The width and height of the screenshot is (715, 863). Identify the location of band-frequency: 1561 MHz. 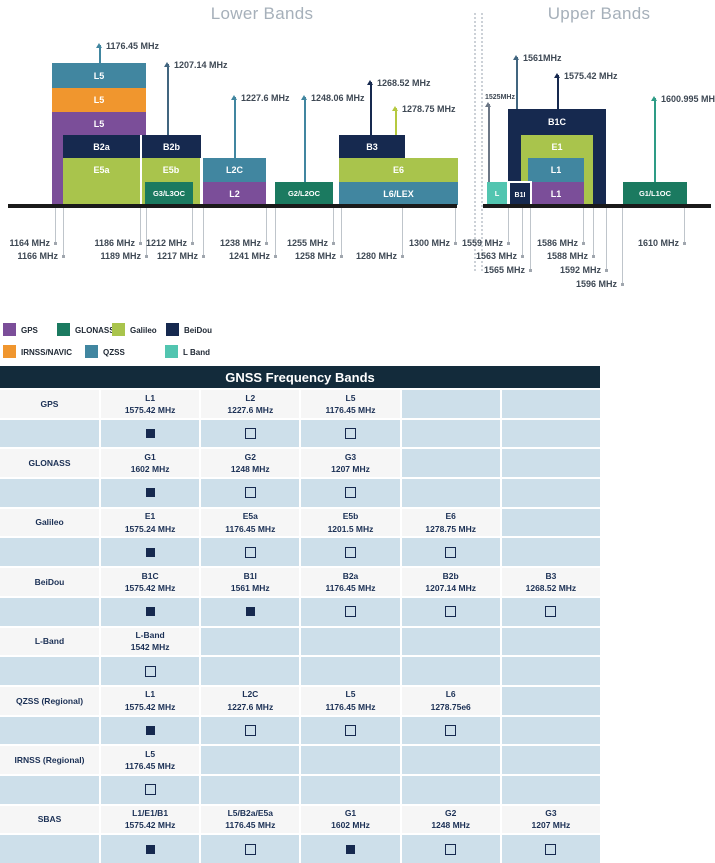
(250, 587).